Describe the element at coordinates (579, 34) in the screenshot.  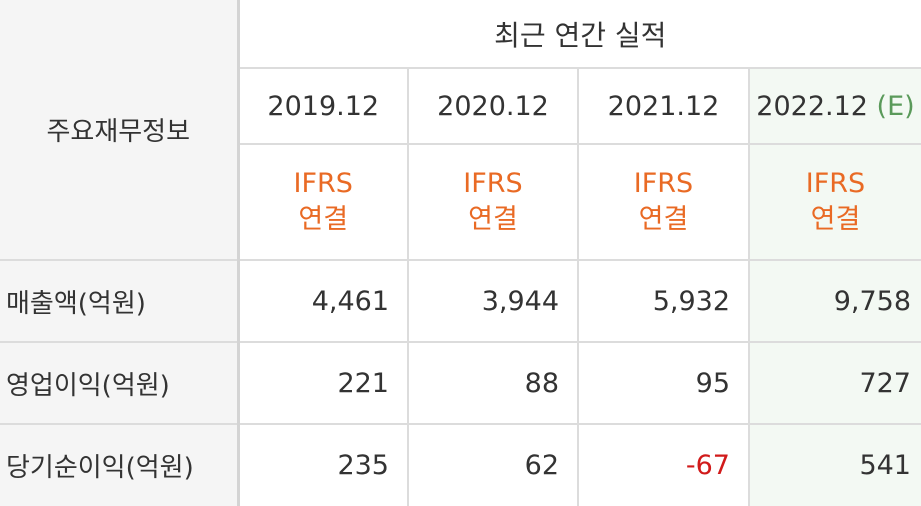
I see `table-title: 최근 연간 실적` at that location.